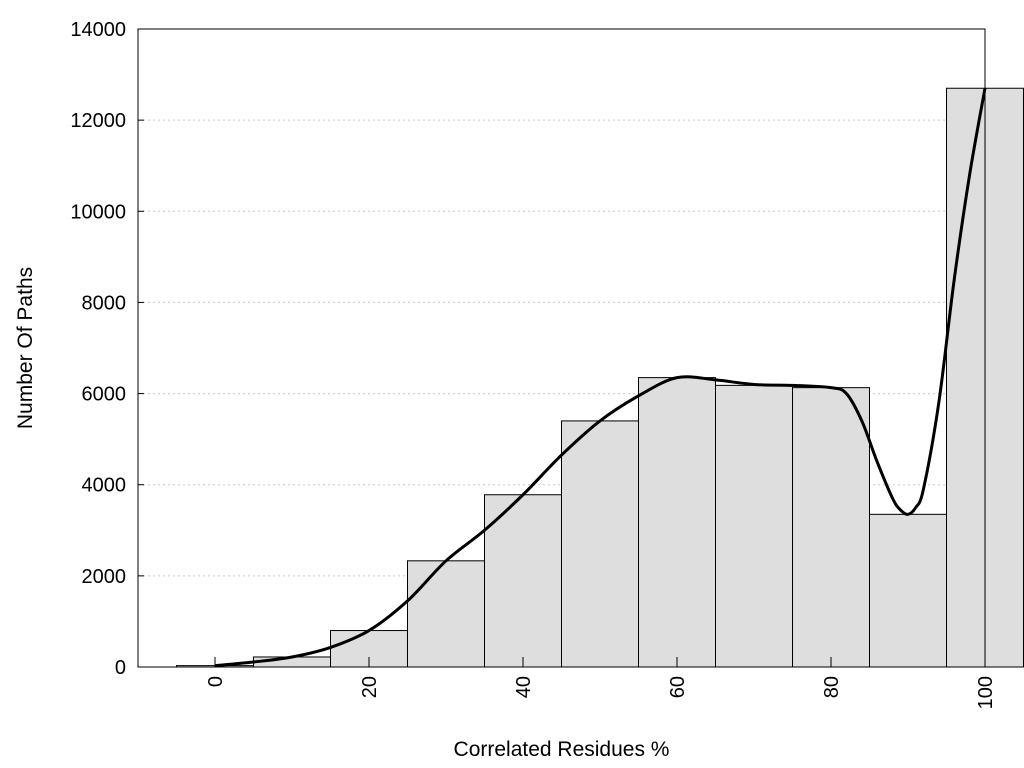 The width and height of the screenshot is (1024, 768). Describe the element at coordinates (107, 349) in the screenshot. I see `y-axis-ticks: 0 2000 4000 6000 8000 10000 12000 14000` at that location.